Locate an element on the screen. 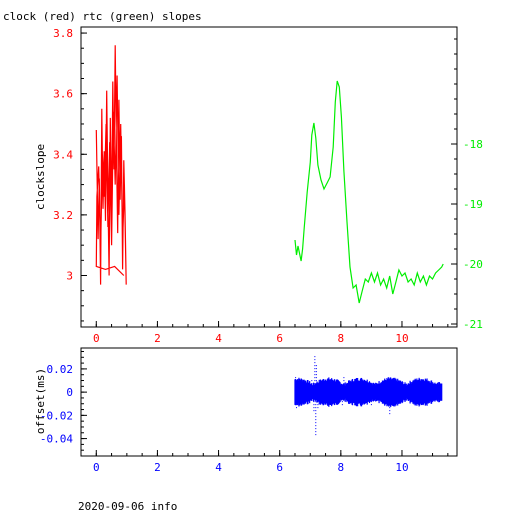 The image size is (512, 512). top-y-axis-label: clockslope is located at coordinates (40, 177).